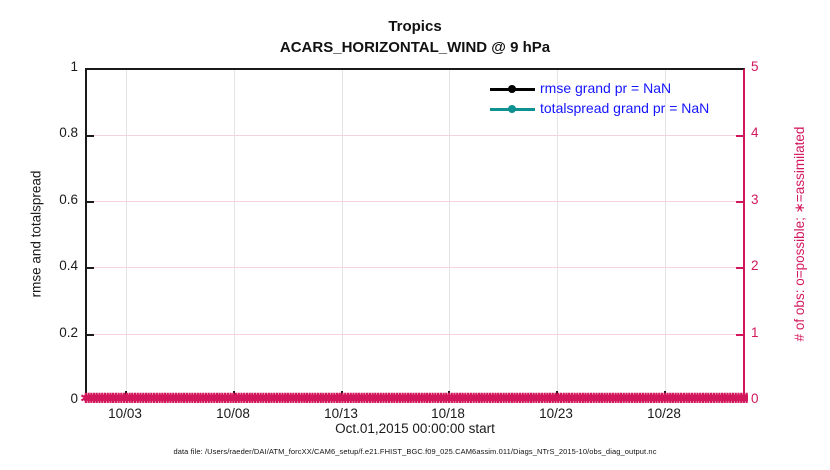  Describe the element at coordinates (415, 428) in the screenshot. I see `x-axis-label: Oct.01,2015 00:00:00 start` at that location.